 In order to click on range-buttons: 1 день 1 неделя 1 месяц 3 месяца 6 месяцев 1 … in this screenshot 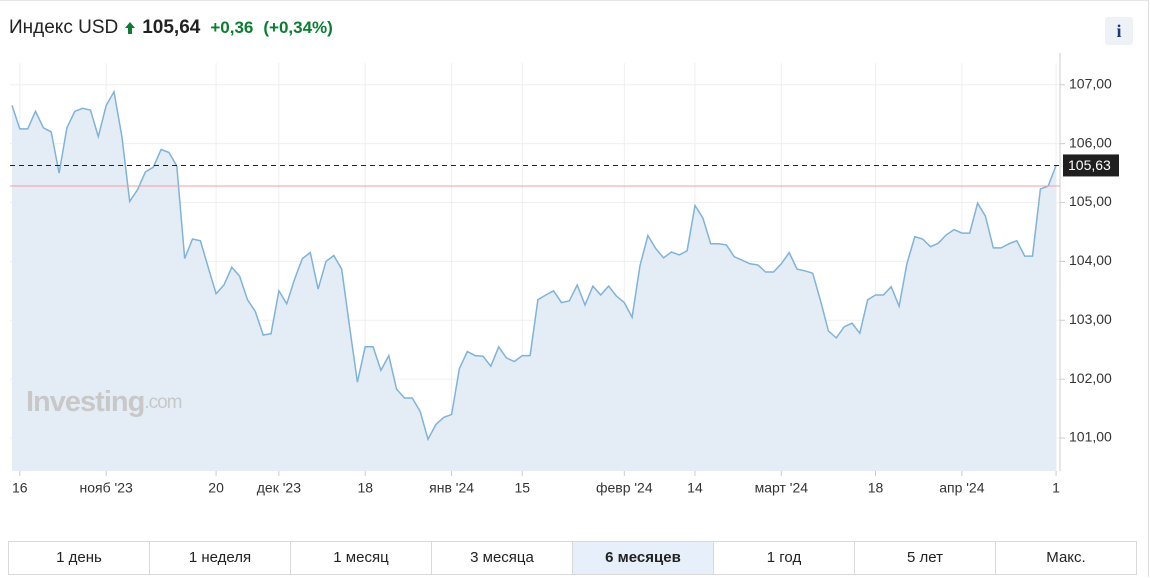, I will do `click(572, 558)`.